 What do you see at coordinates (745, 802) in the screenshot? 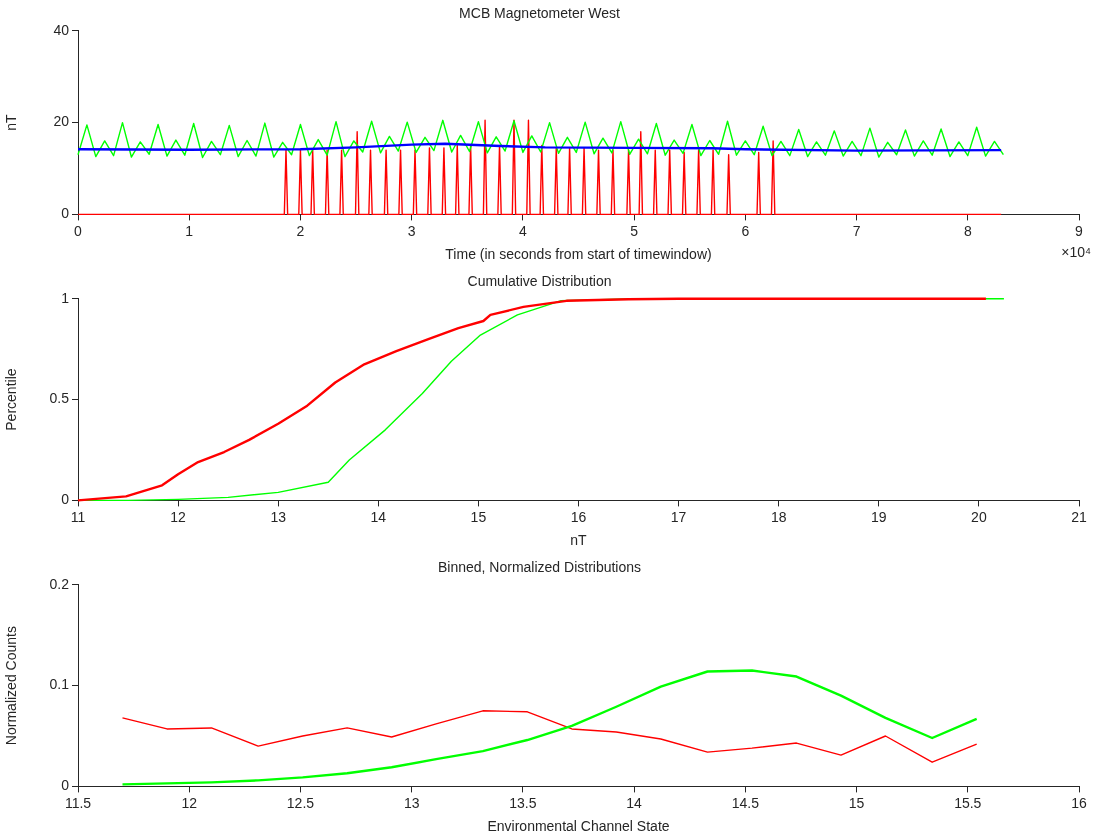
I see `x-tick-label: 14.5` at bounding box center [745, 802].